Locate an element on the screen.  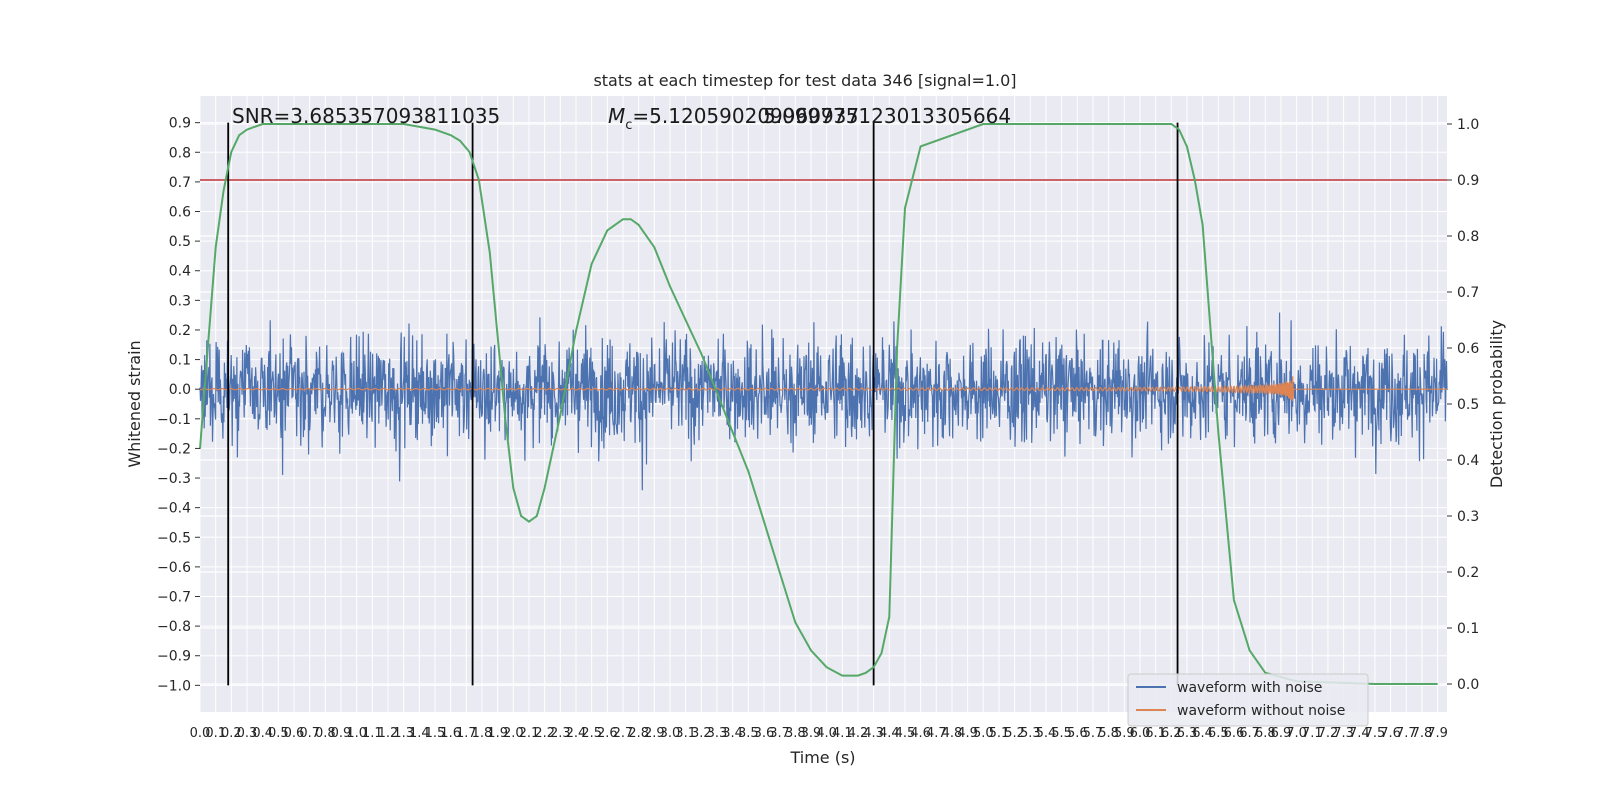
x-tick-label: 4.2 is located at coordinates (858, 733).